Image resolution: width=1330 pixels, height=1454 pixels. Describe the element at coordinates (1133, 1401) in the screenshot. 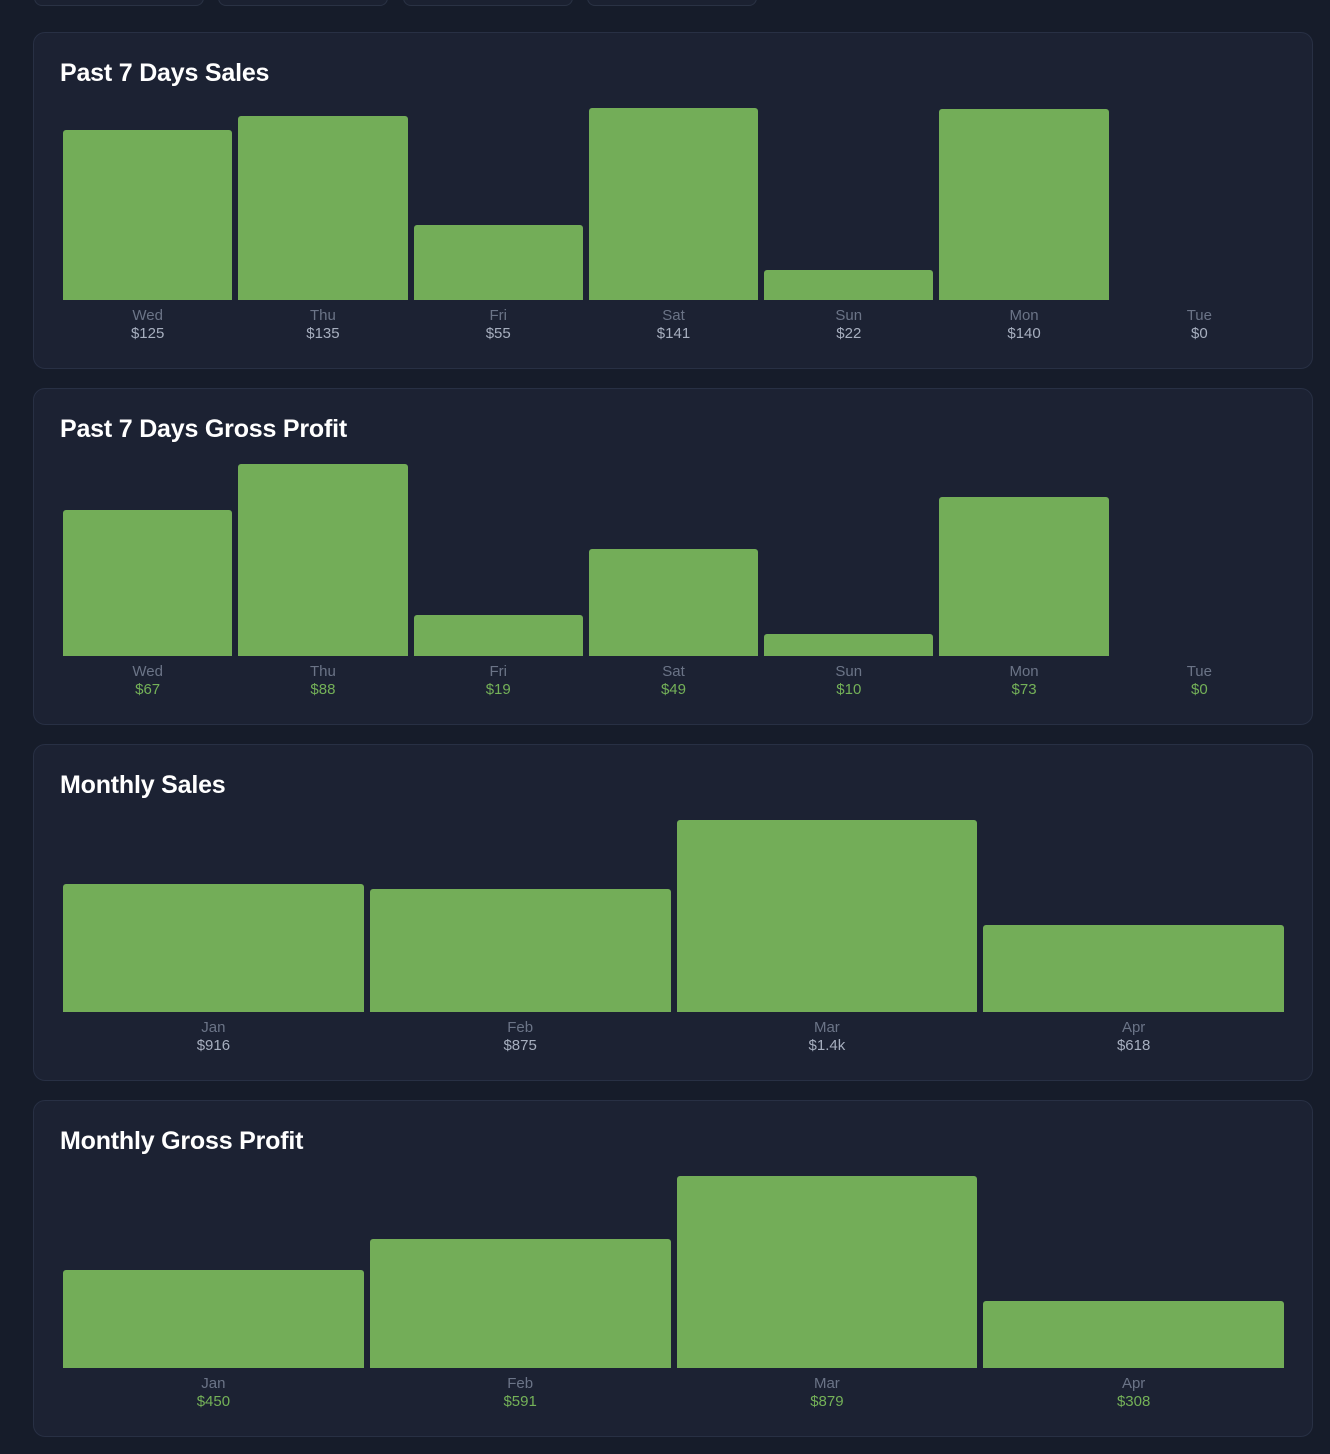

I see `value-label: $308` at that location.